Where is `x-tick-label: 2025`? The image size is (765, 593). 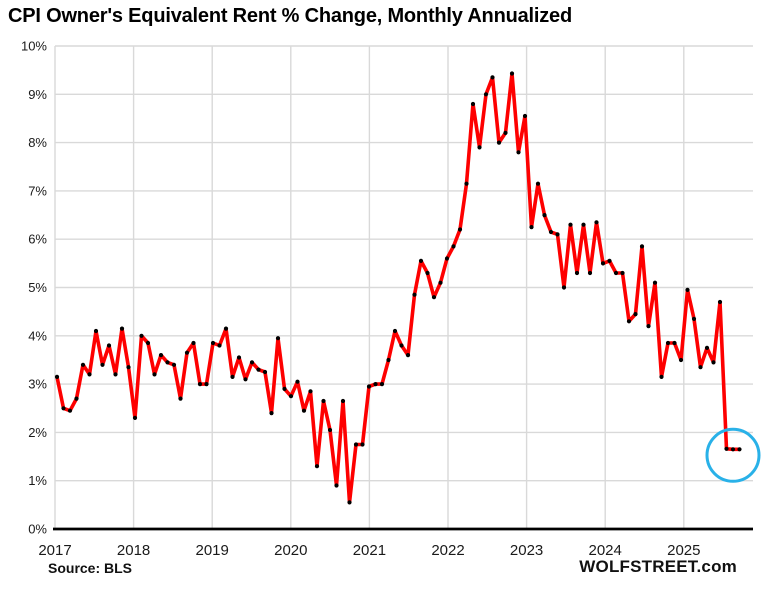
x-tick-label: 2025 is located at coordinates (683, 550).